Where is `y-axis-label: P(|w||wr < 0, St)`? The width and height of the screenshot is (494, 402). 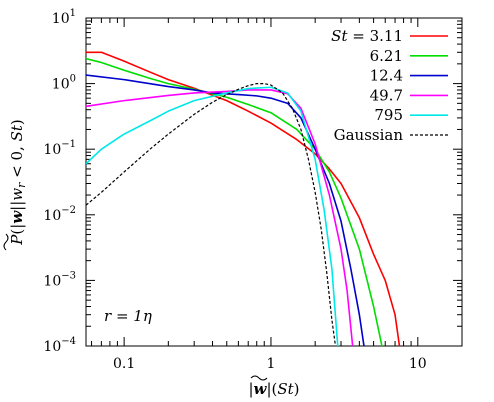 y-axis-label: P(|w||wr < 0, St) is located at coordinates (15, 185).